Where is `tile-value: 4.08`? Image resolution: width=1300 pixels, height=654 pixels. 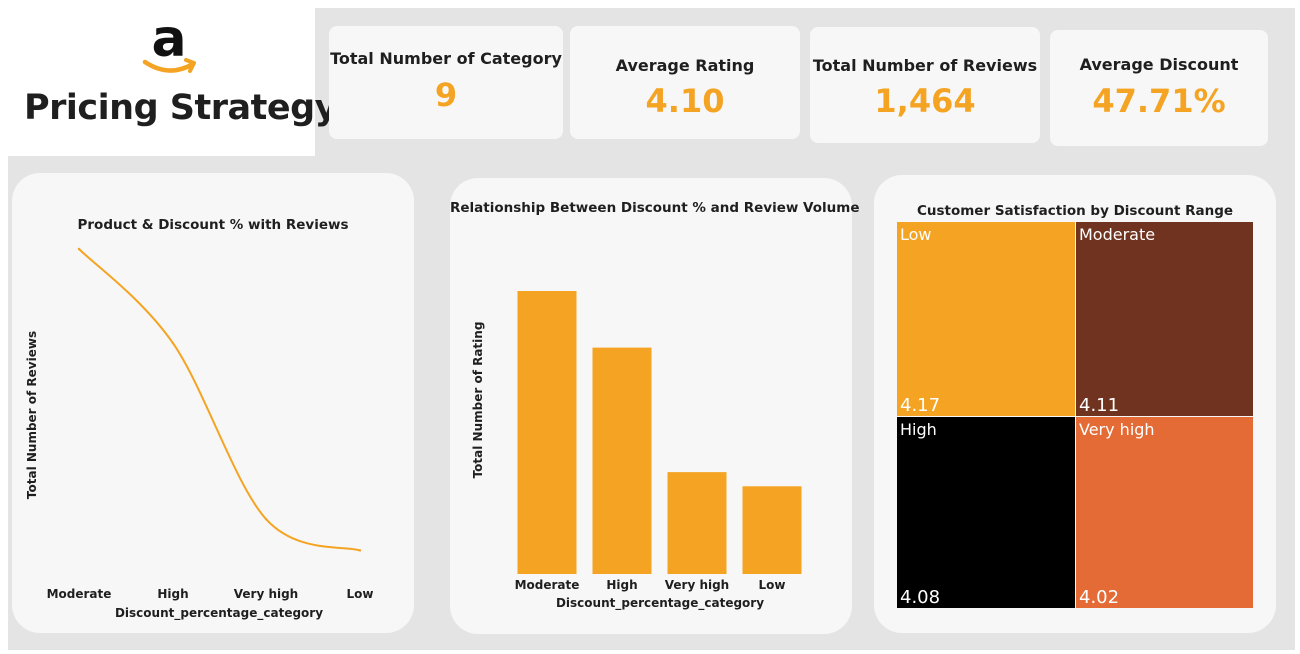 tile-value: 4.08 is located at coordinates (920, 597).